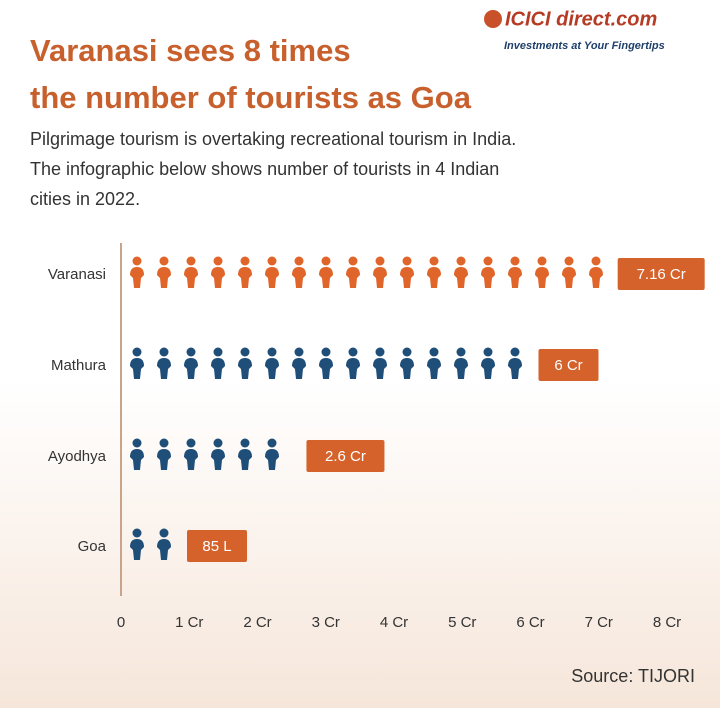 The height and width of the screenshot is (708, 720). What do you see at coordinates (581, 19) in the screenshot?
I see `logo: ICICI direct.com` at bounding box center [581, 19].